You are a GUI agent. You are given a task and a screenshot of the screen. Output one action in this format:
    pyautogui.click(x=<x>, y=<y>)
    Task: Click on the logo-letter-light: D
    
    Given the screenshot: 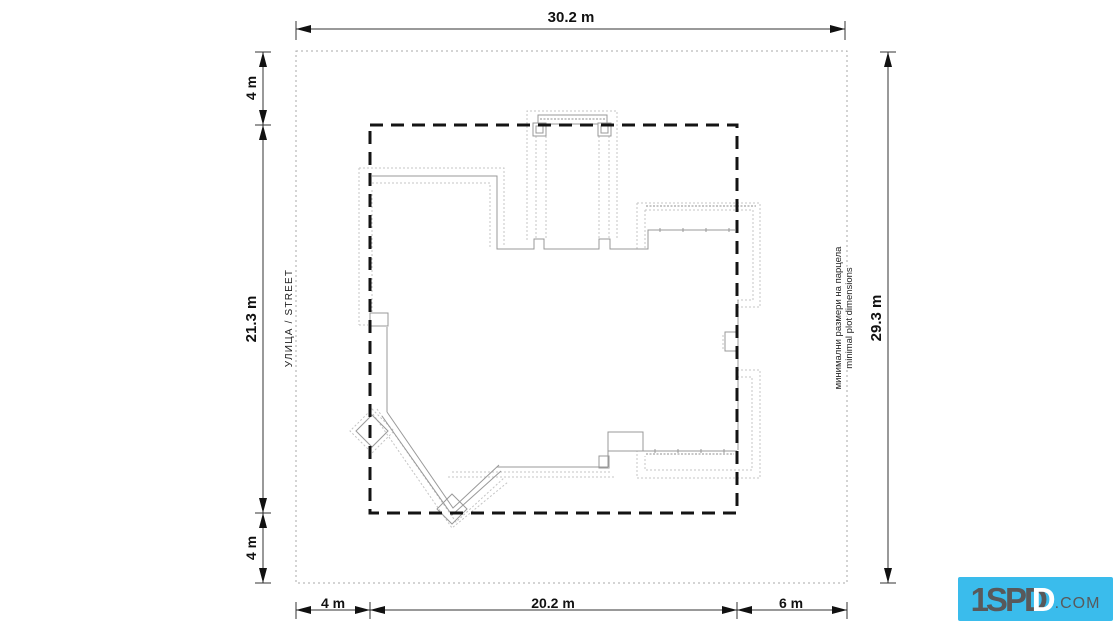 What is the action you would take?
    pyautogui.click(x=1043, y=599)
    